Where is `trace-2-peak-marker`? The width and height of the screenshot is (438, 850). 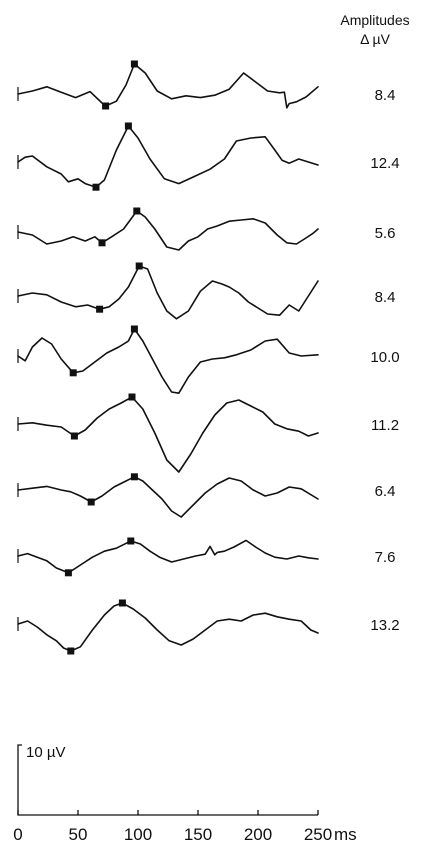 trace-2-peak-marker is located at coordinates (128, 126).